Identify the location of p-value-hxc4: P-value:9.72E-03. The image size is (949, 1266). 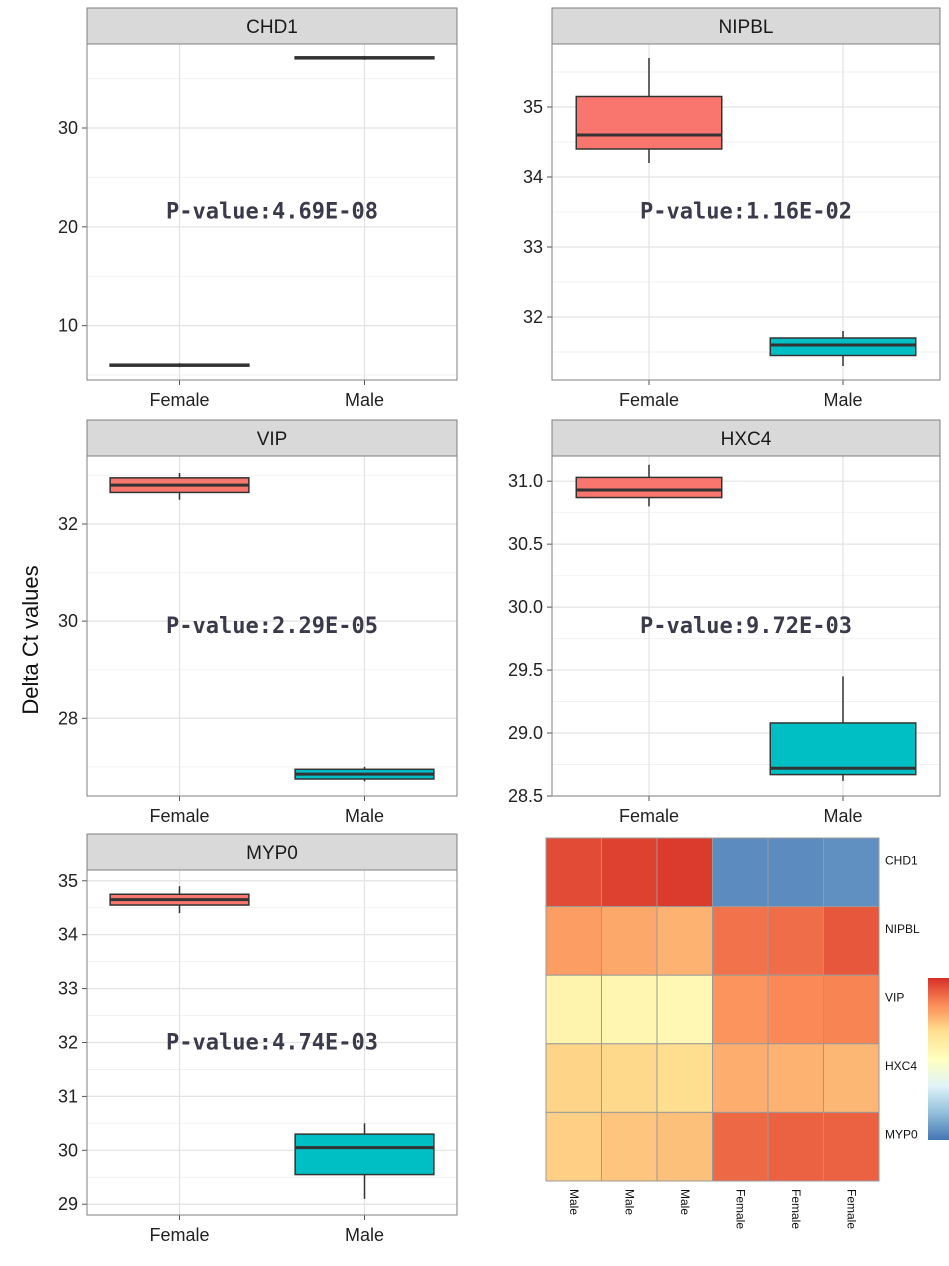
(746, 626).